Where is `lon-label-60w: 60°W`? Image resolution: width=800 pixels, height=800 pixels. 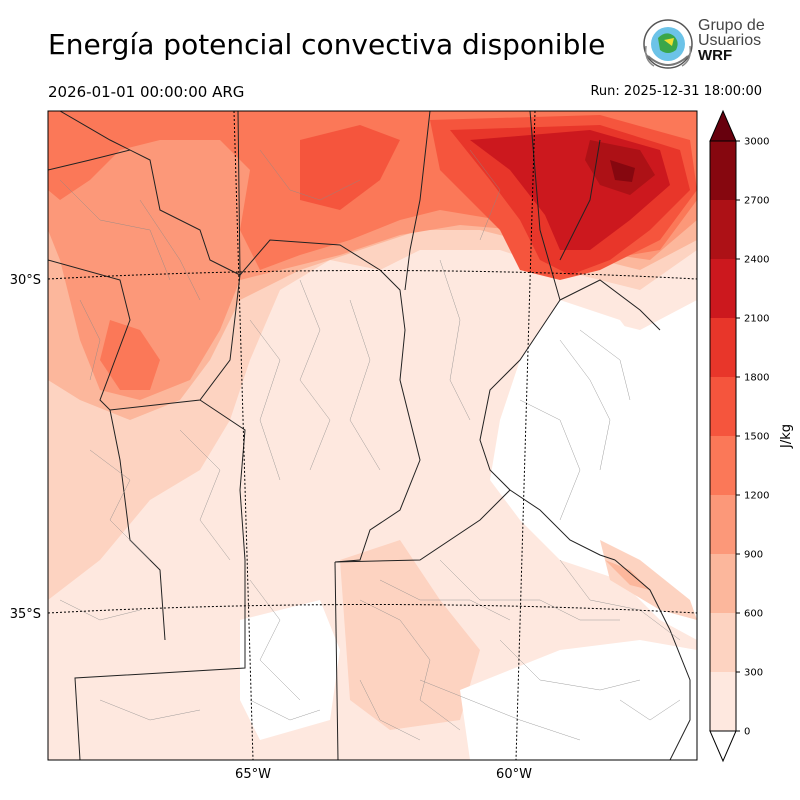 lon-label-60w: 60°W is located at coordinates (514, 774).